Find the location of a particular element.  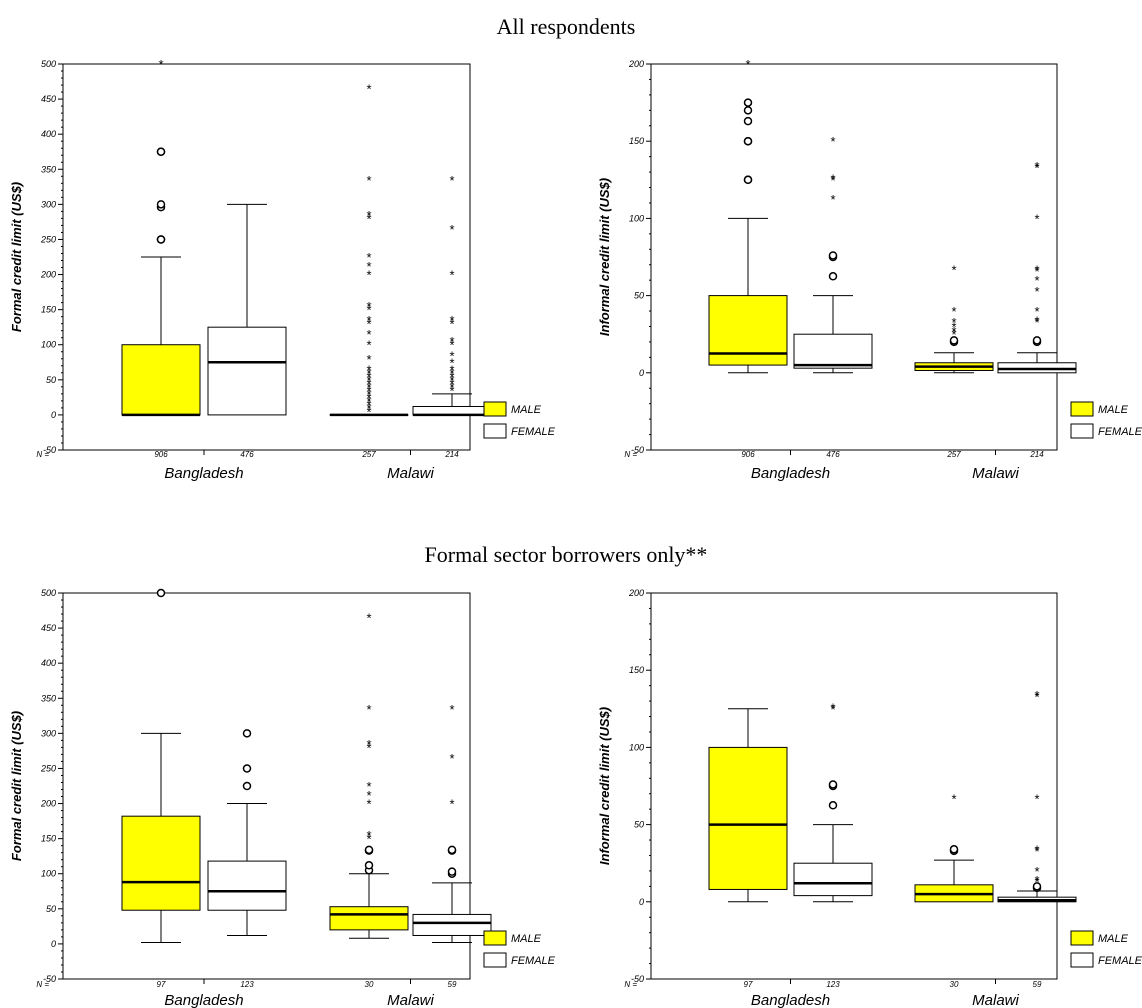

legend-swatch-female is located at coordinates (495, 960).